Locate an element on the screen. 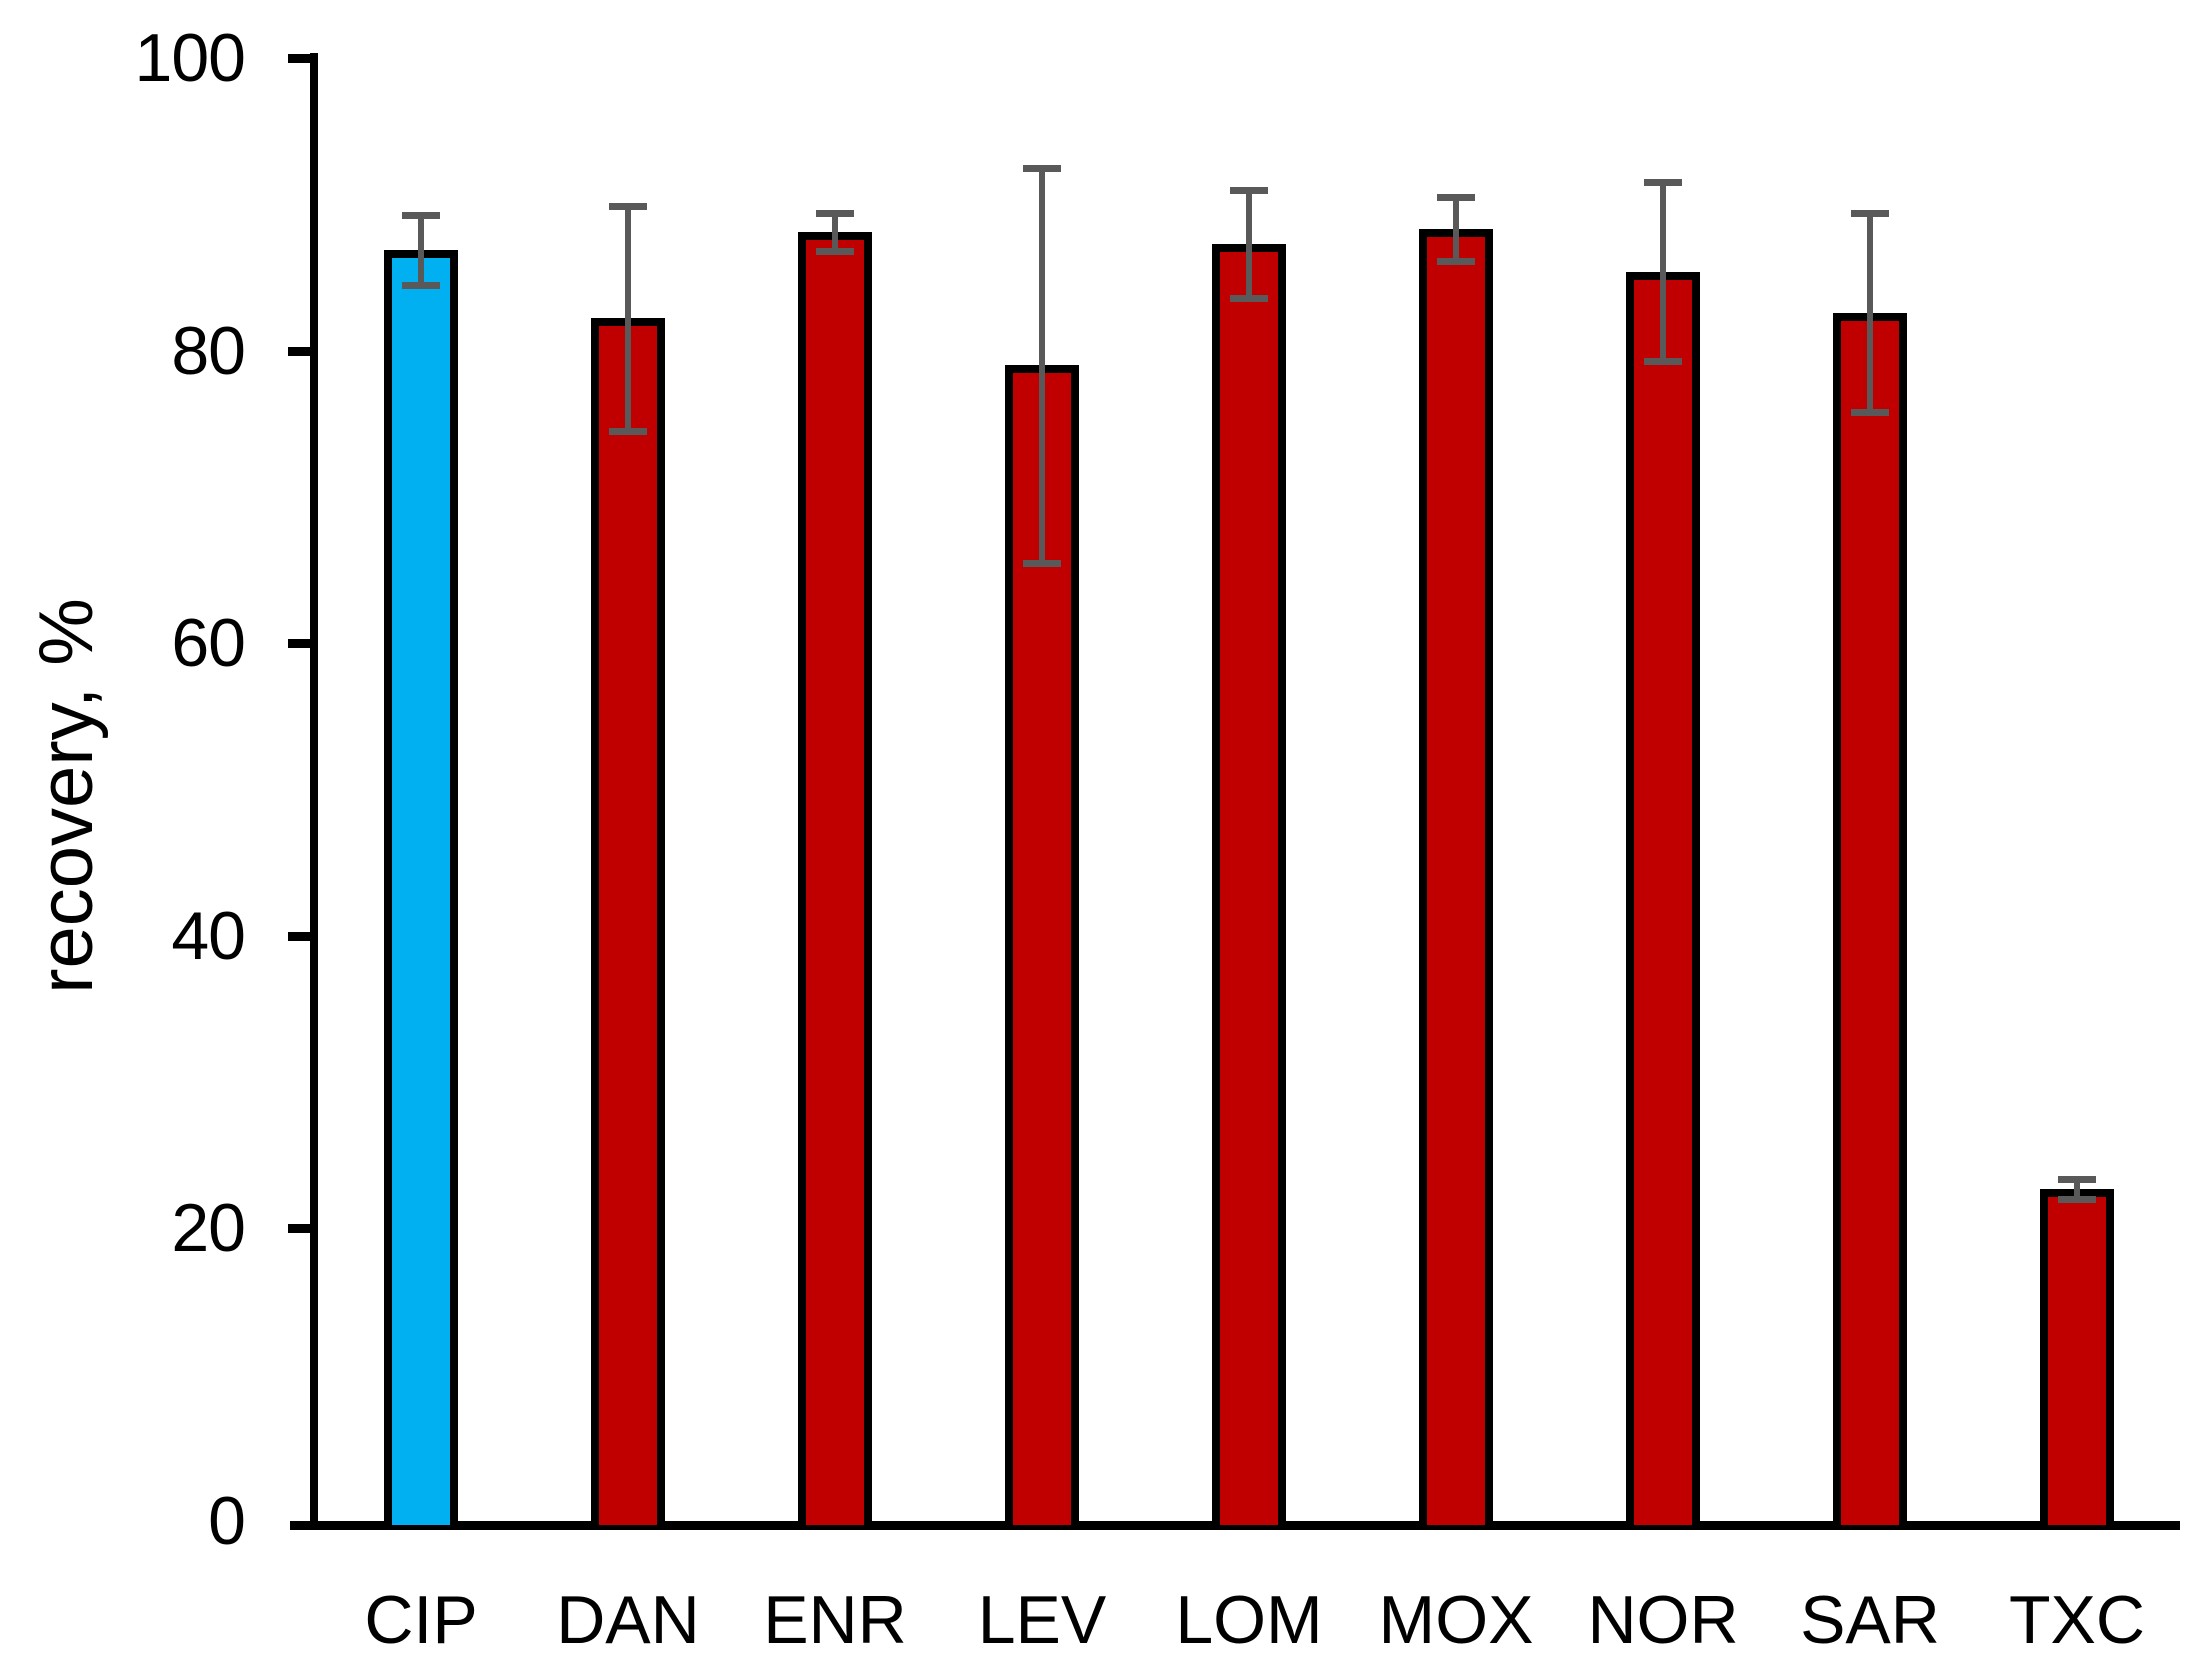 Image resolution: width=2207 pixels, height=1676 pixels. x-category-label-LOM: LOM is located at coordinates (1249, 1620).